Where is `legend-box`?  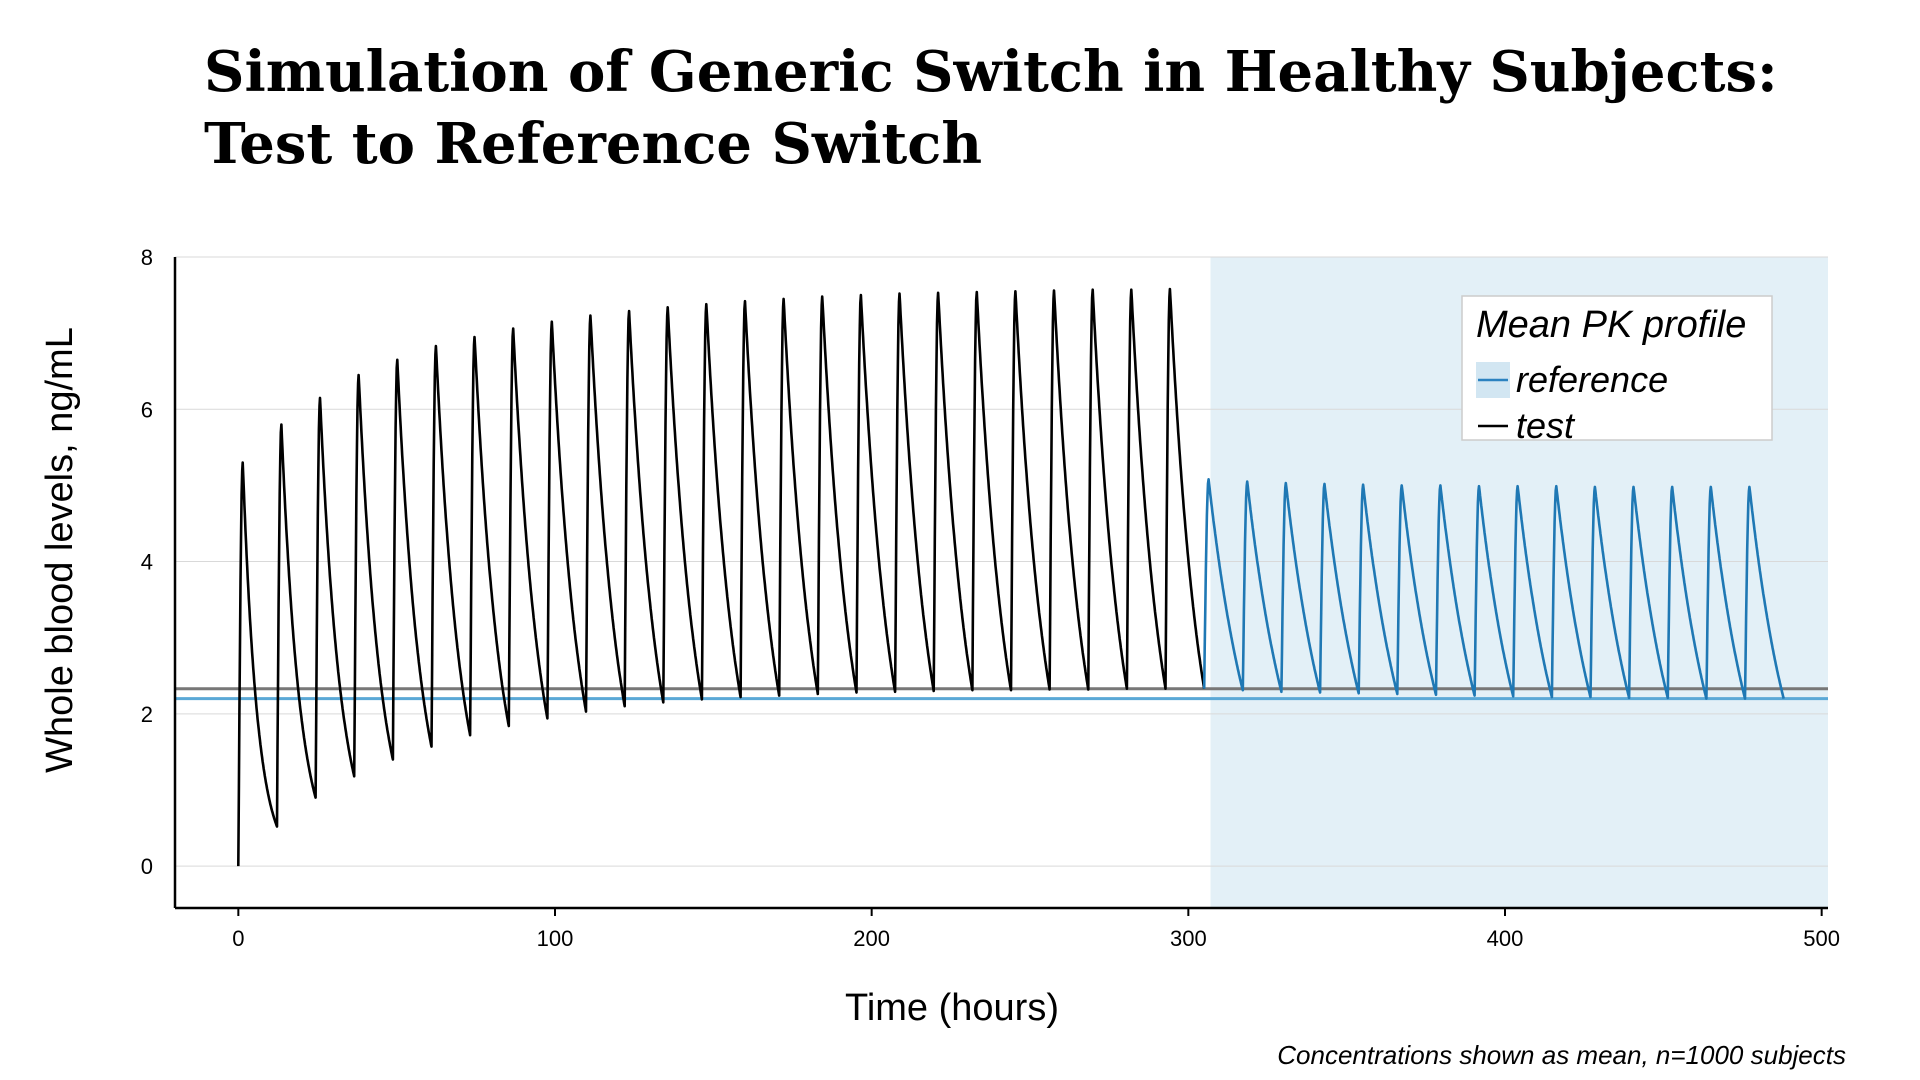
legend-box is located at coordinates (1617, 368).